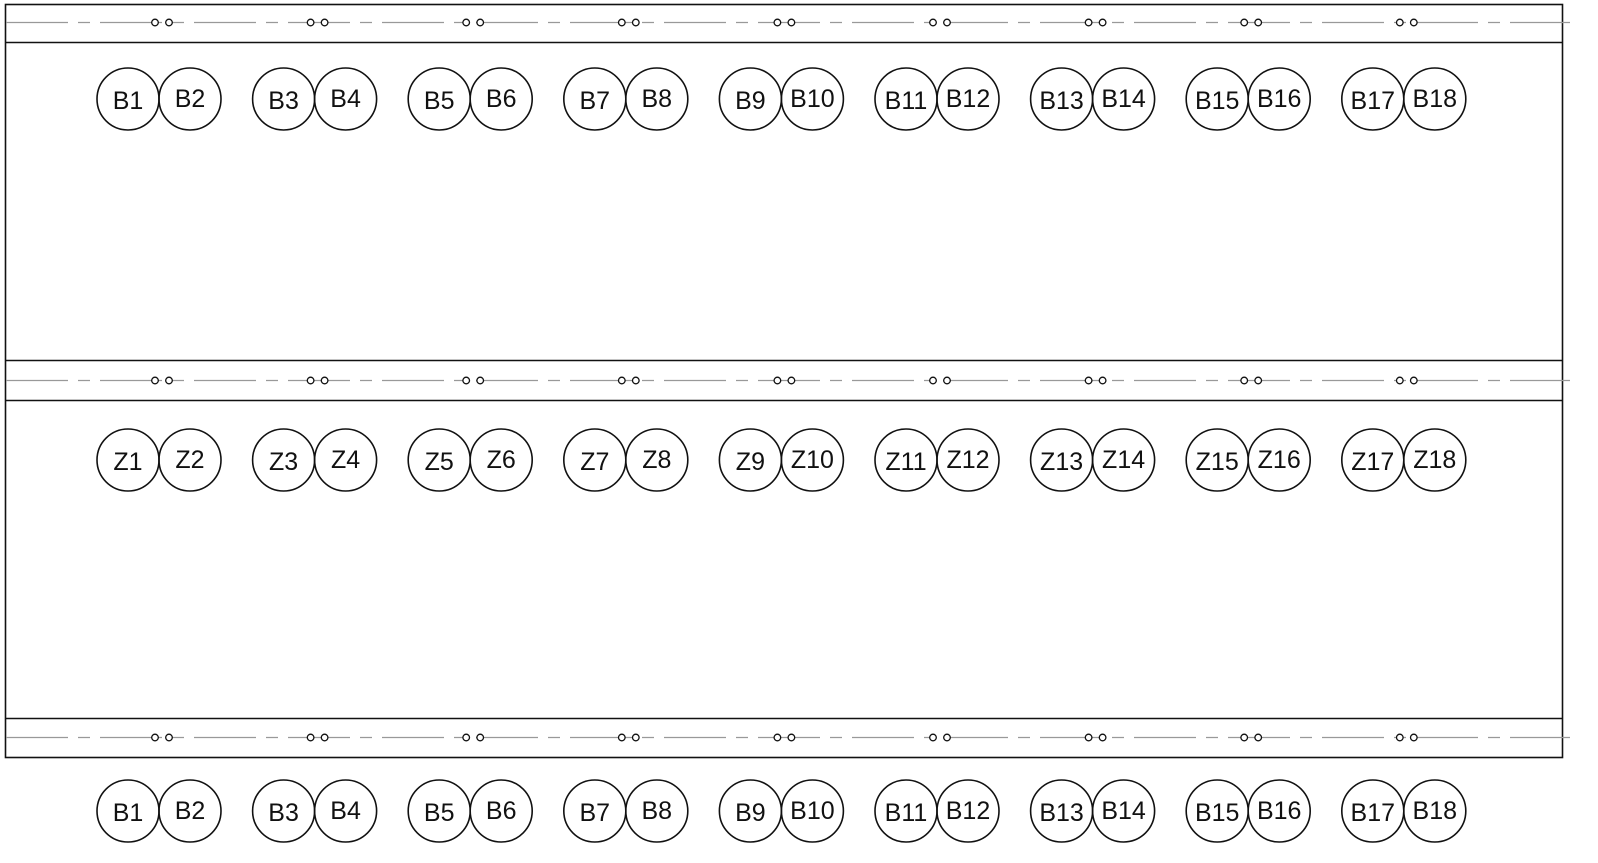  I want to click on circle-label: B5, so click(439, 101).